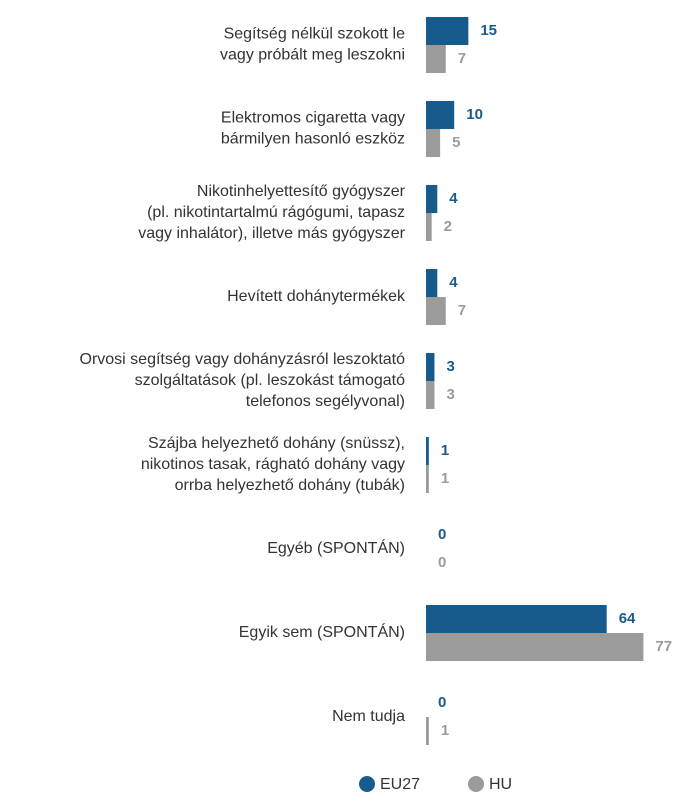 This screenshot has height=801, width=686. I want to click on category-label: Nikotinhelyettesítő gyógyszer, so click(301, 191).